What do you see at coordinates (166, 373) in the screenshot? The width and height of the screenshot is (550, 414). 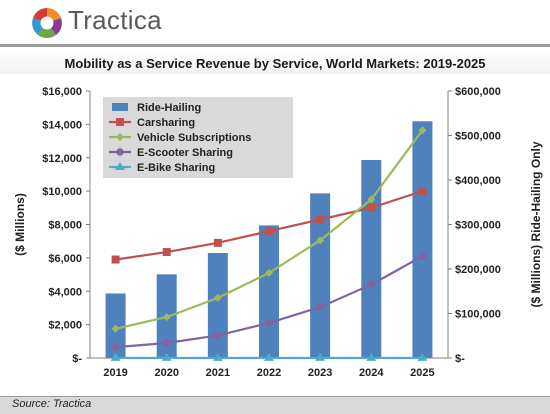 I see `x-tick-label: 2020` at bounding box center [166, 373].